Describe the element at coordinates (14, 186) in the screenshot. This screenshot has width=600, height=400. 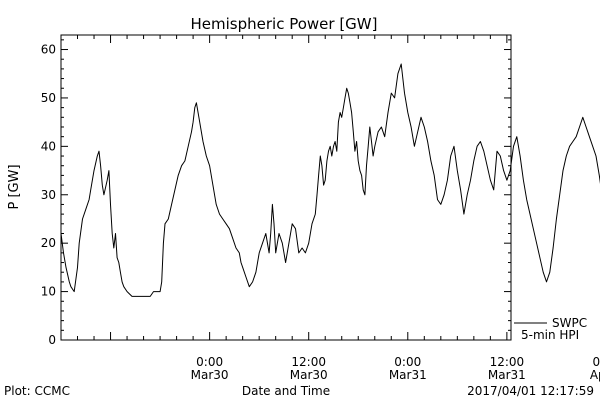
I see `y-axis-label: P [GW]` at that location.